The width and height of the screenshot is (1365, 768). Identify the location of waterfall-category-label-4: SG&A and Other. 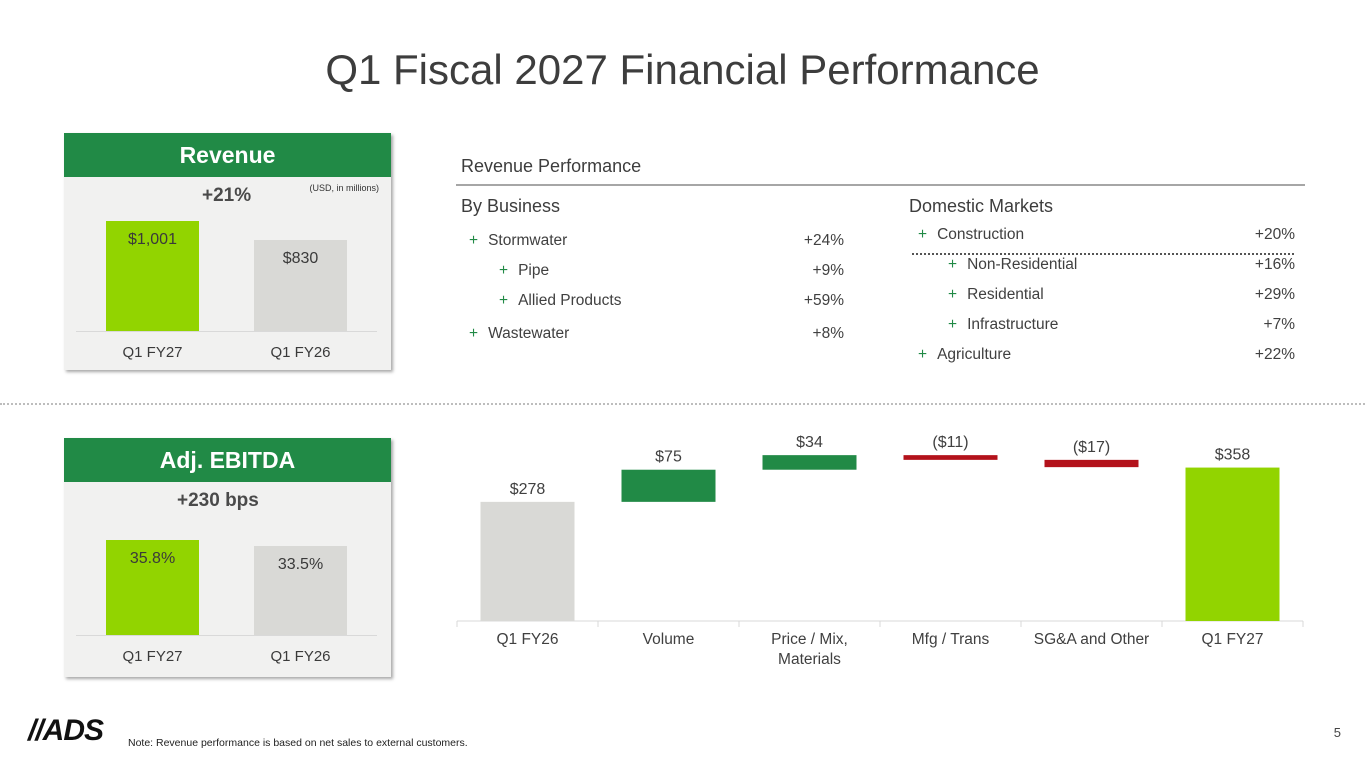
(1091, 639).